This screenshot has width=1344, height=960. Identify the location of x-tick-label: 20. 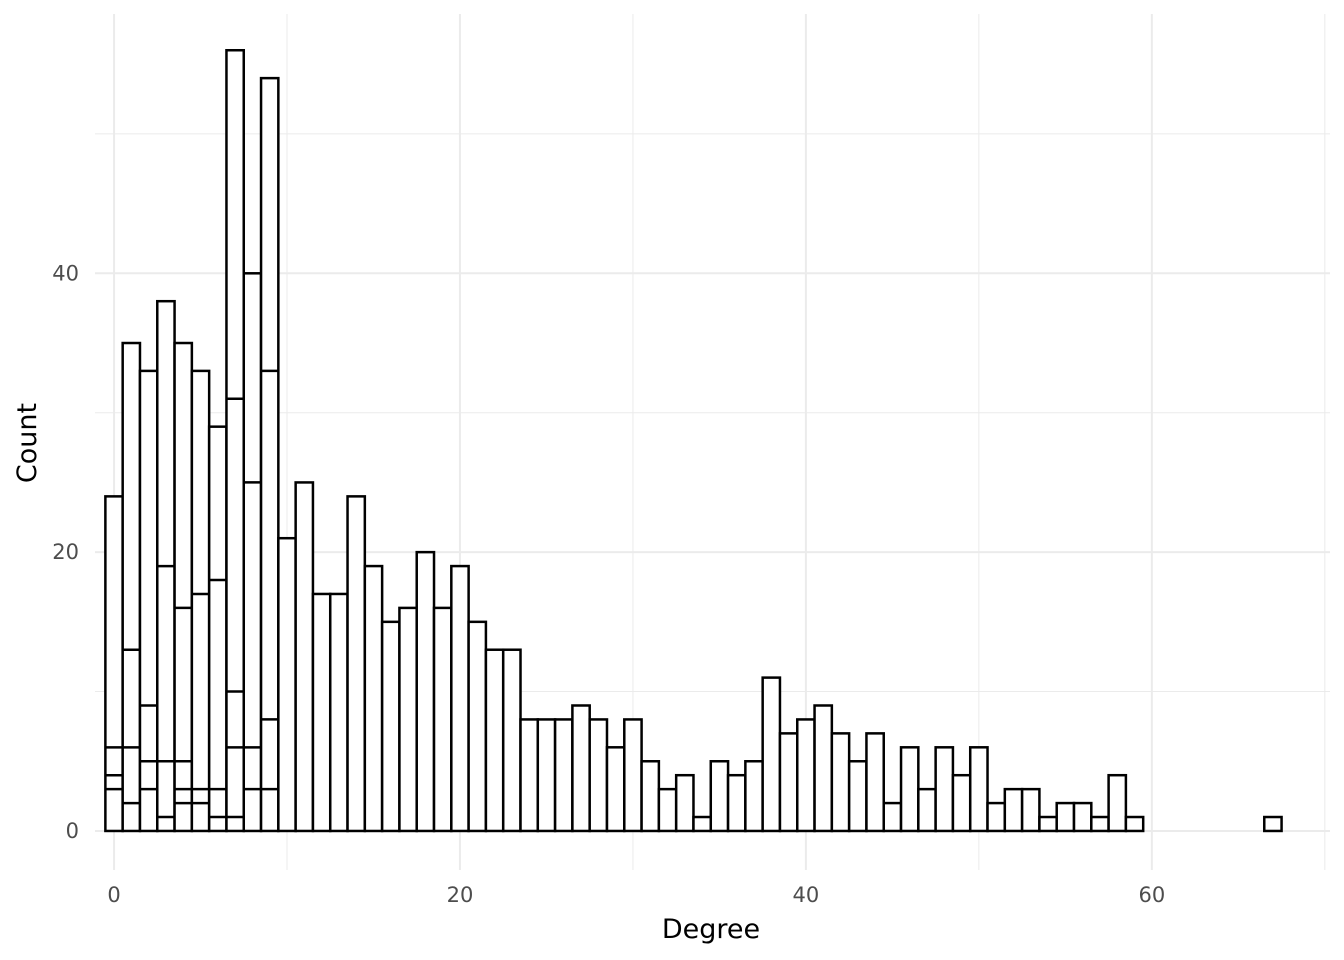
(460, 895).